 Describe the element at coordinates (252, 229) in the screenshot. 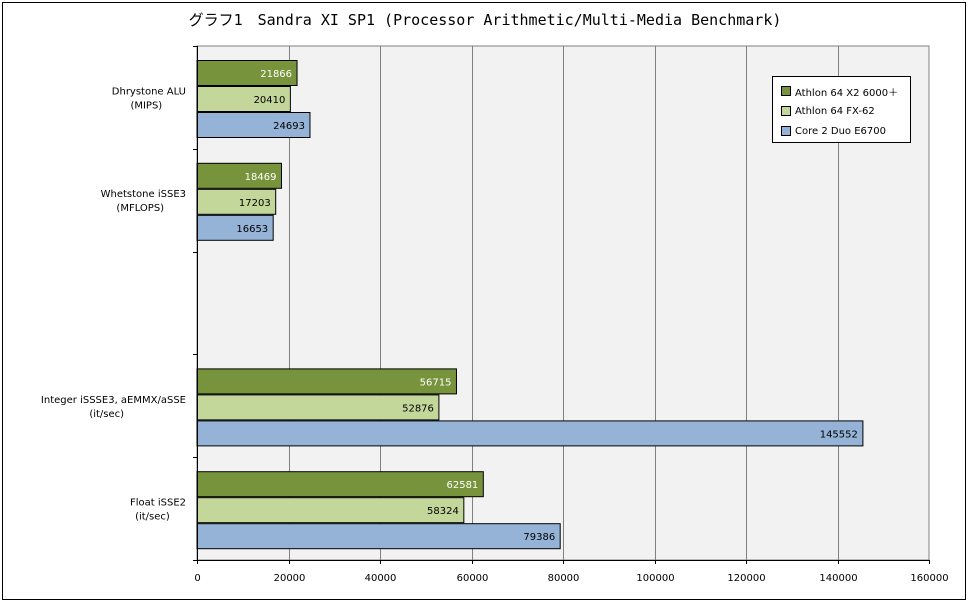

I see `bar-value-label: 16653` at that location.